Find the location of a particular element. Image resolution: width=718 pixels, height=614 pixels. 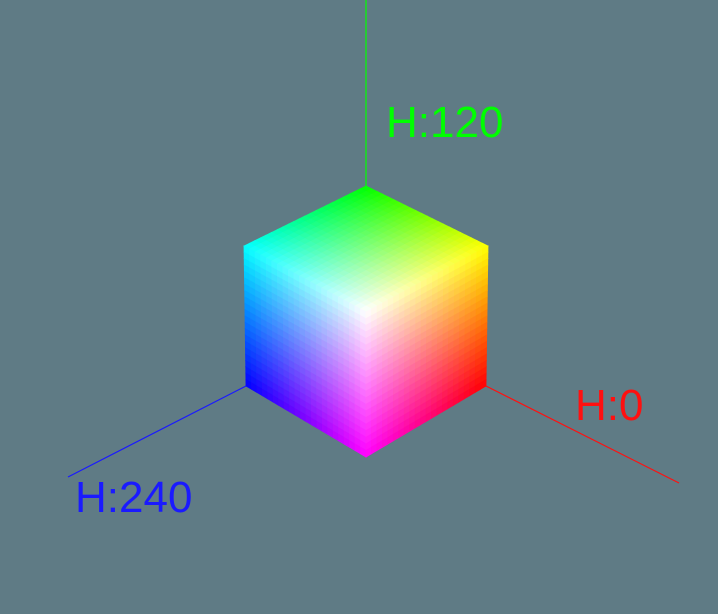

blue-axis-line is located at coordinates (157, 431).